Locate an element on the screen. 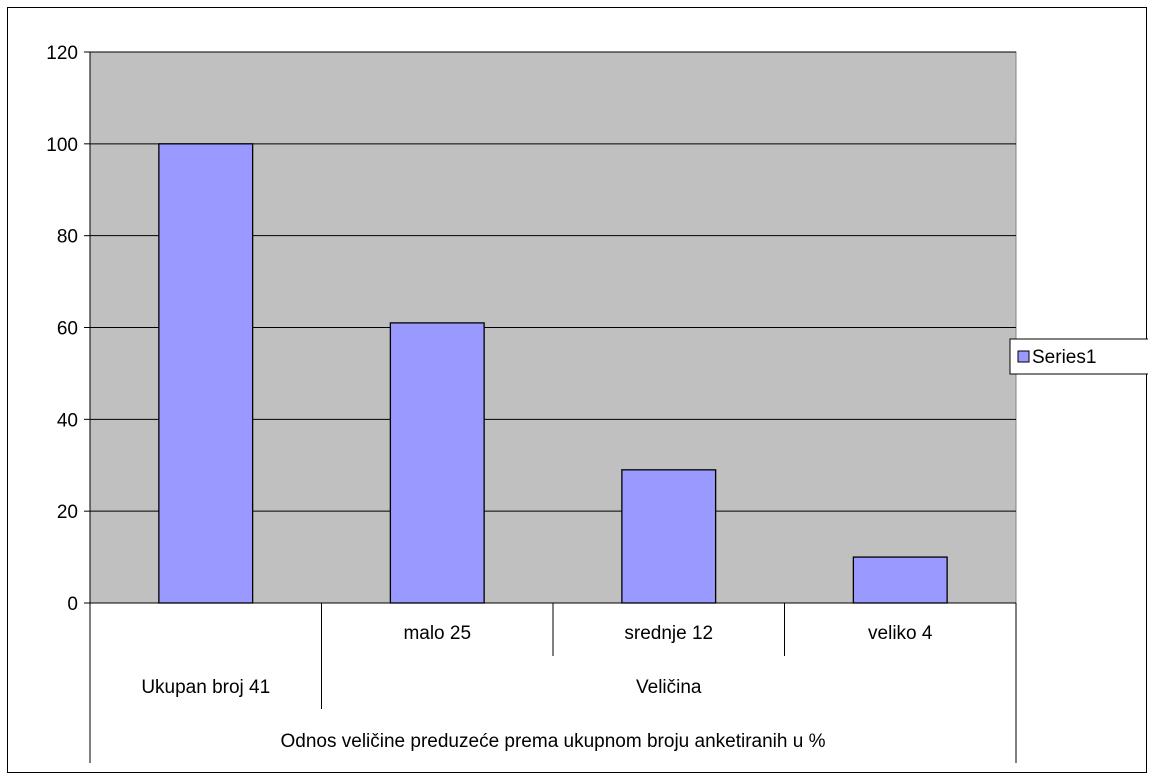  x-tick-label: malo 25 is located at coordinates (437, 633).